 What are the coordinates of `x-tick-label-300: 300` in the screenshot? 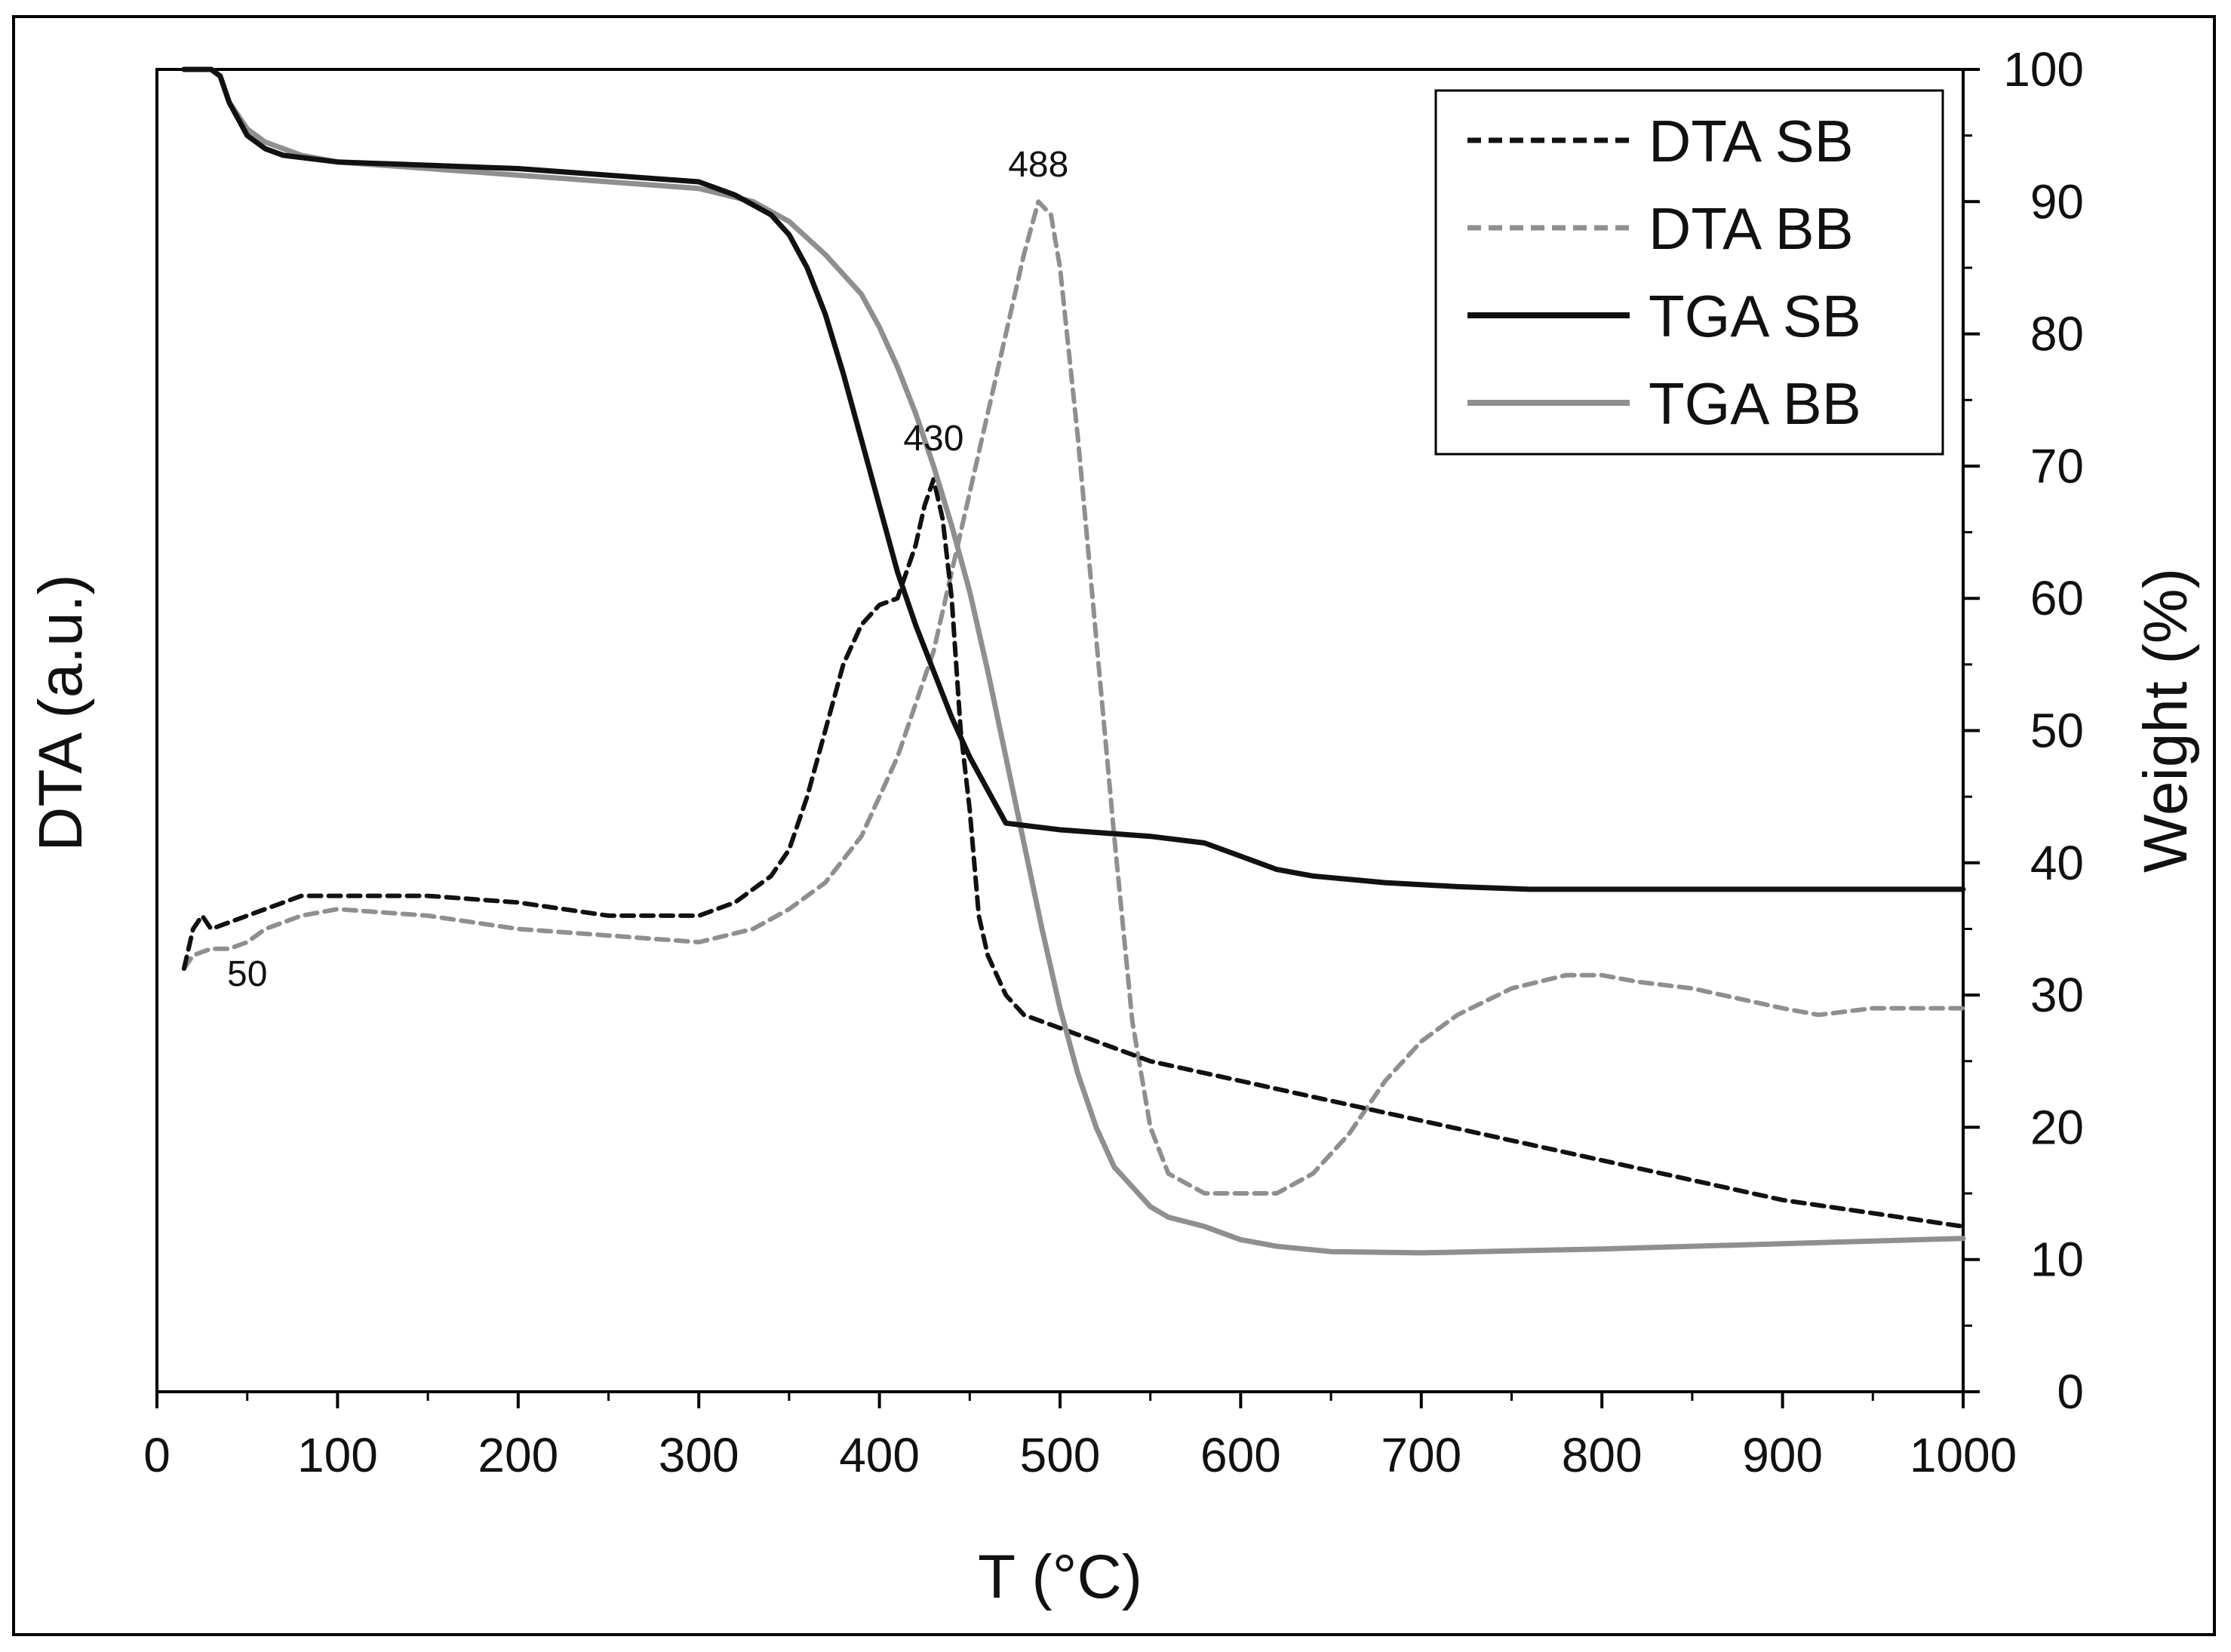 It's located at (699, 1455).